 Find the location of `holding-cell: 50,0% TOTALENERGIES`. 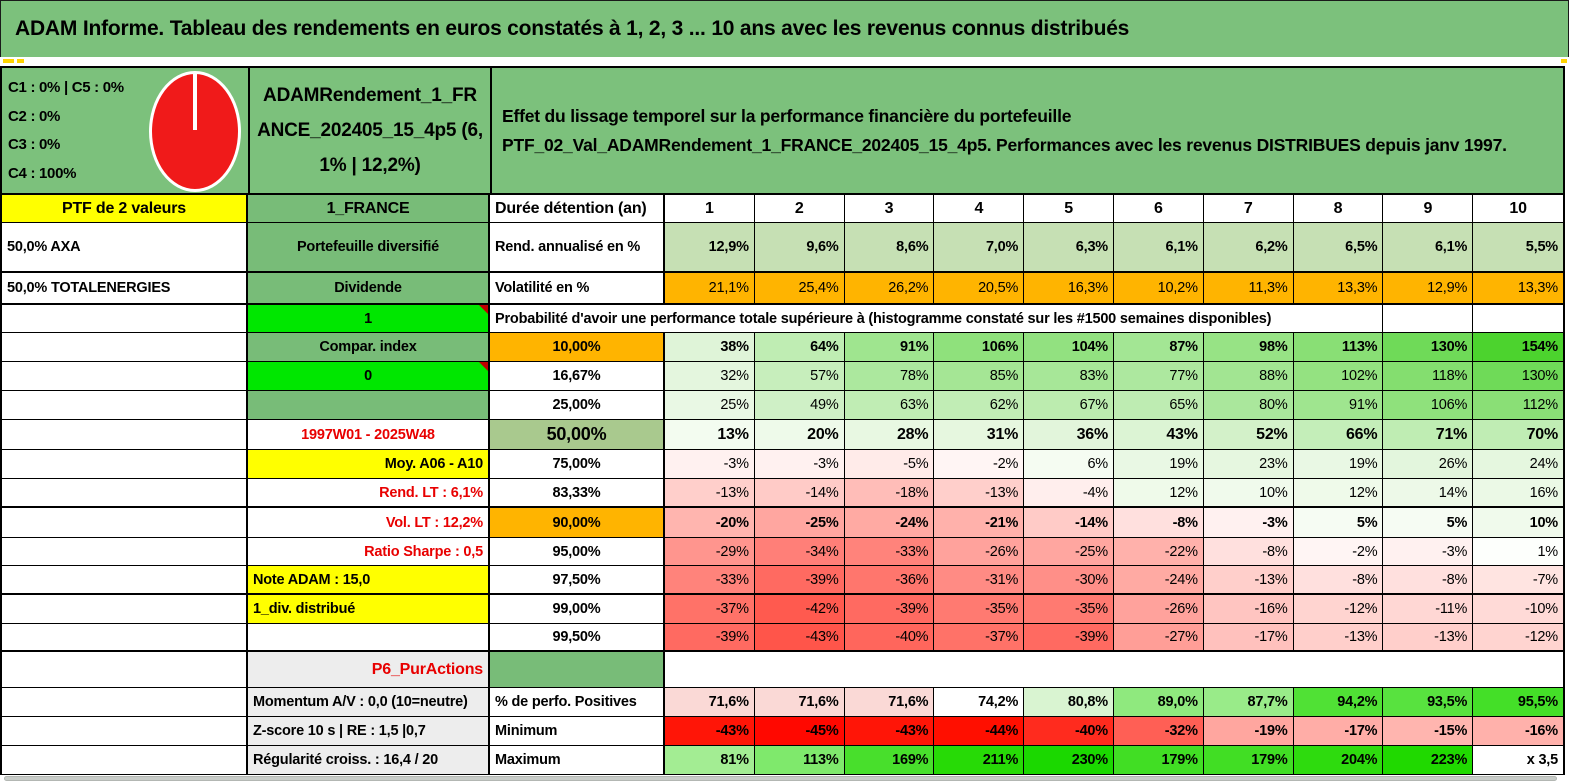

holding-cell: 50,0% TOTALENERGIES is located at coordinates (125, 289).